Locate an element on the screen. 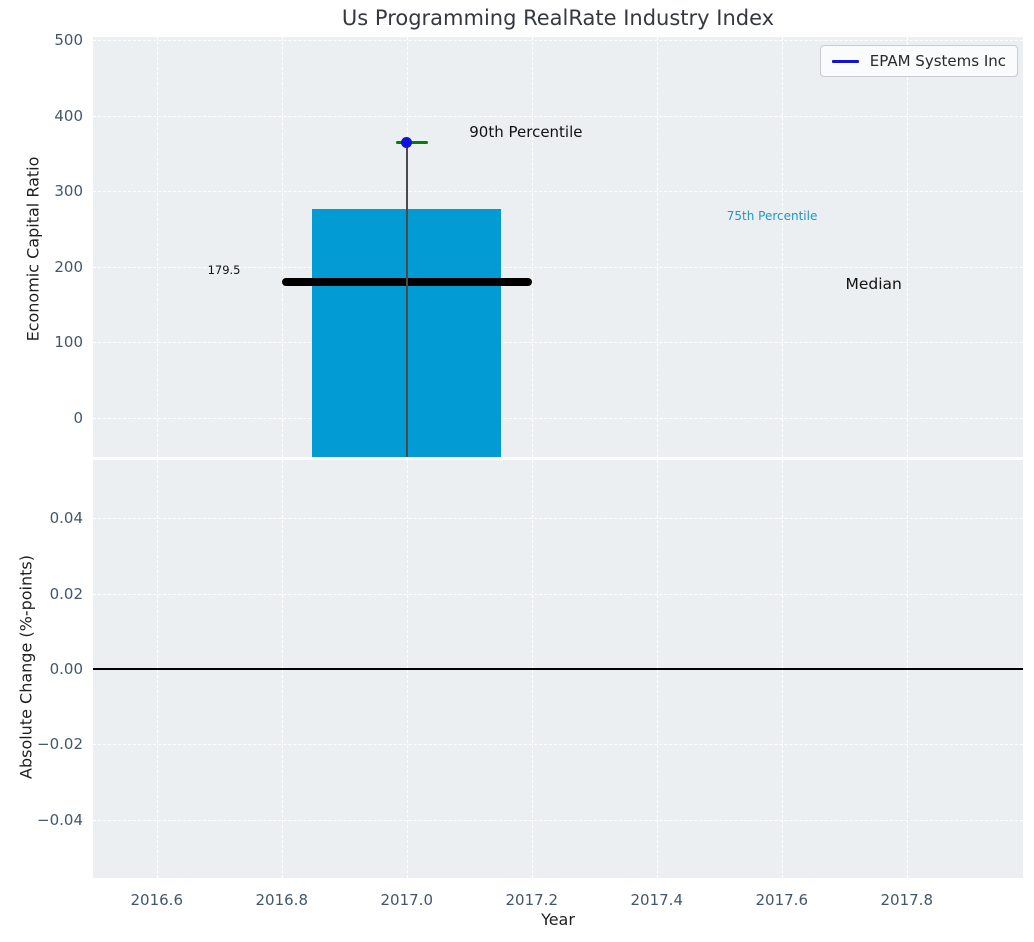  y-tick-label: −0.04 is located at coordinates (60, 819).